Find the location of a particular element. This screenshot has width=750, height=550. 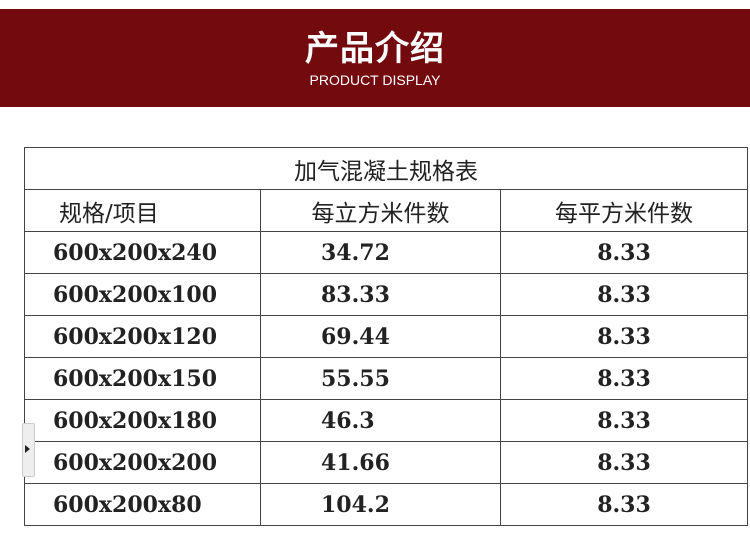

banner-title: 产品介绍 is located at coordinates (375, 49).